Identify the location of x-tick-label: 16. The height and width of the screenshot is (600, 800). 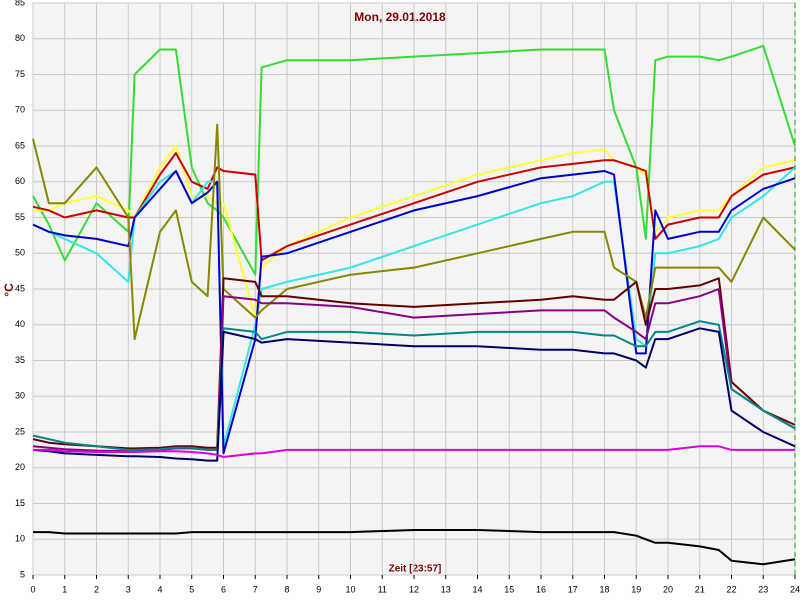
(541, 589).